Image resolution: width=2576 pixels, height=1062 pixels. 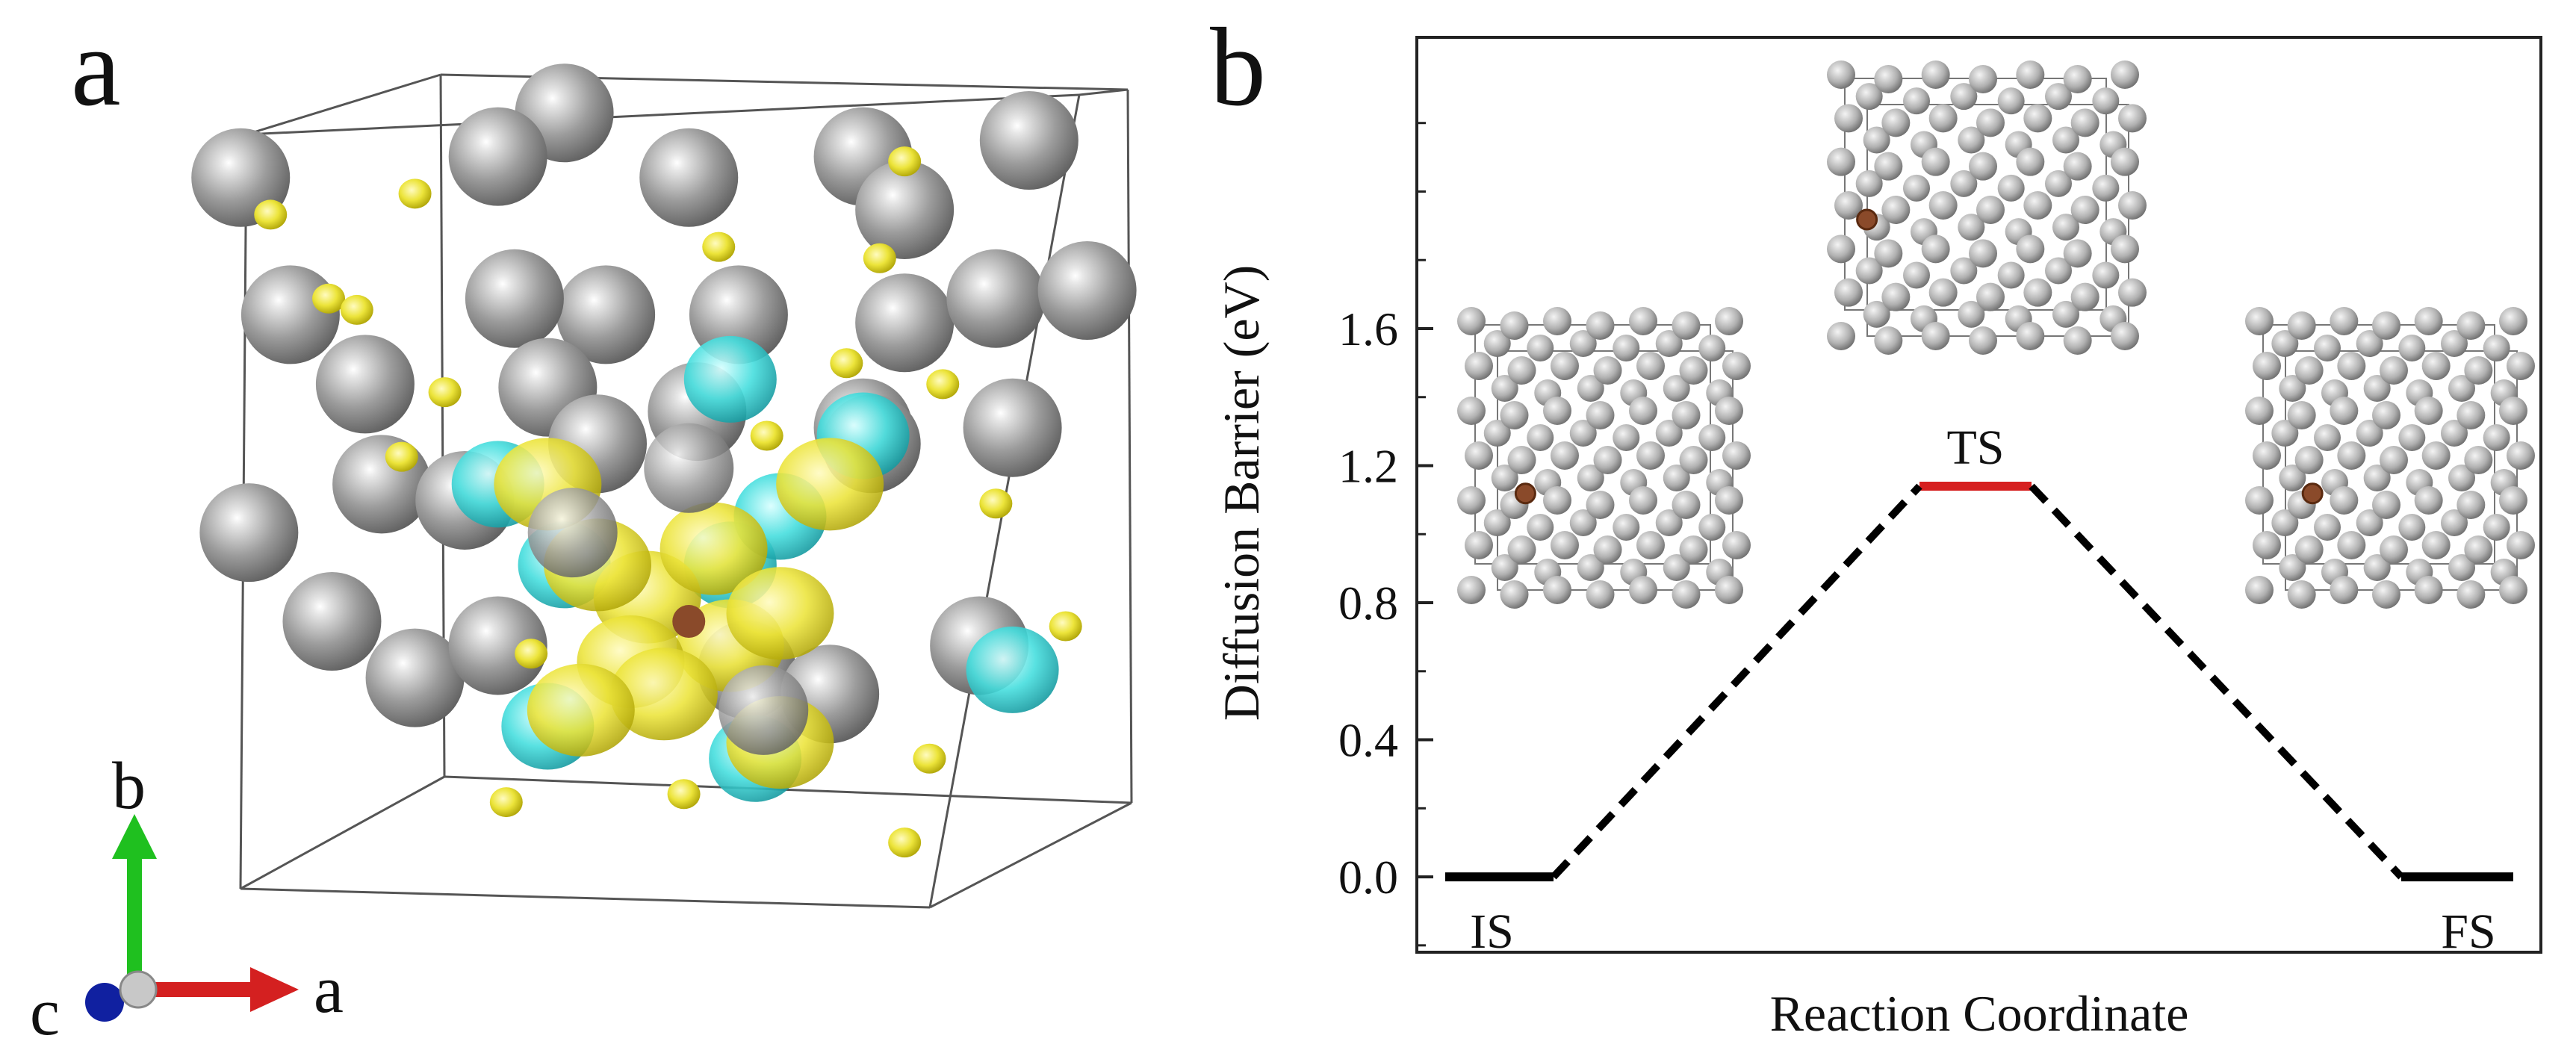 What do you see at coordinates (2217, 681) in the screenshot?
I see `path-segment` at bounding box center [2217, 681].